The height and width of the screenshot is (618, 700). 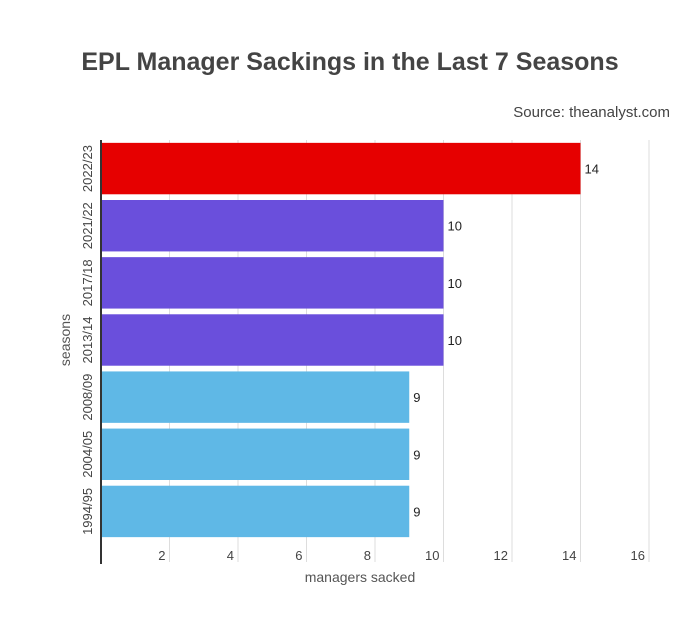 I want to click on x-tick-label: 8, so click(x=367, y=555).